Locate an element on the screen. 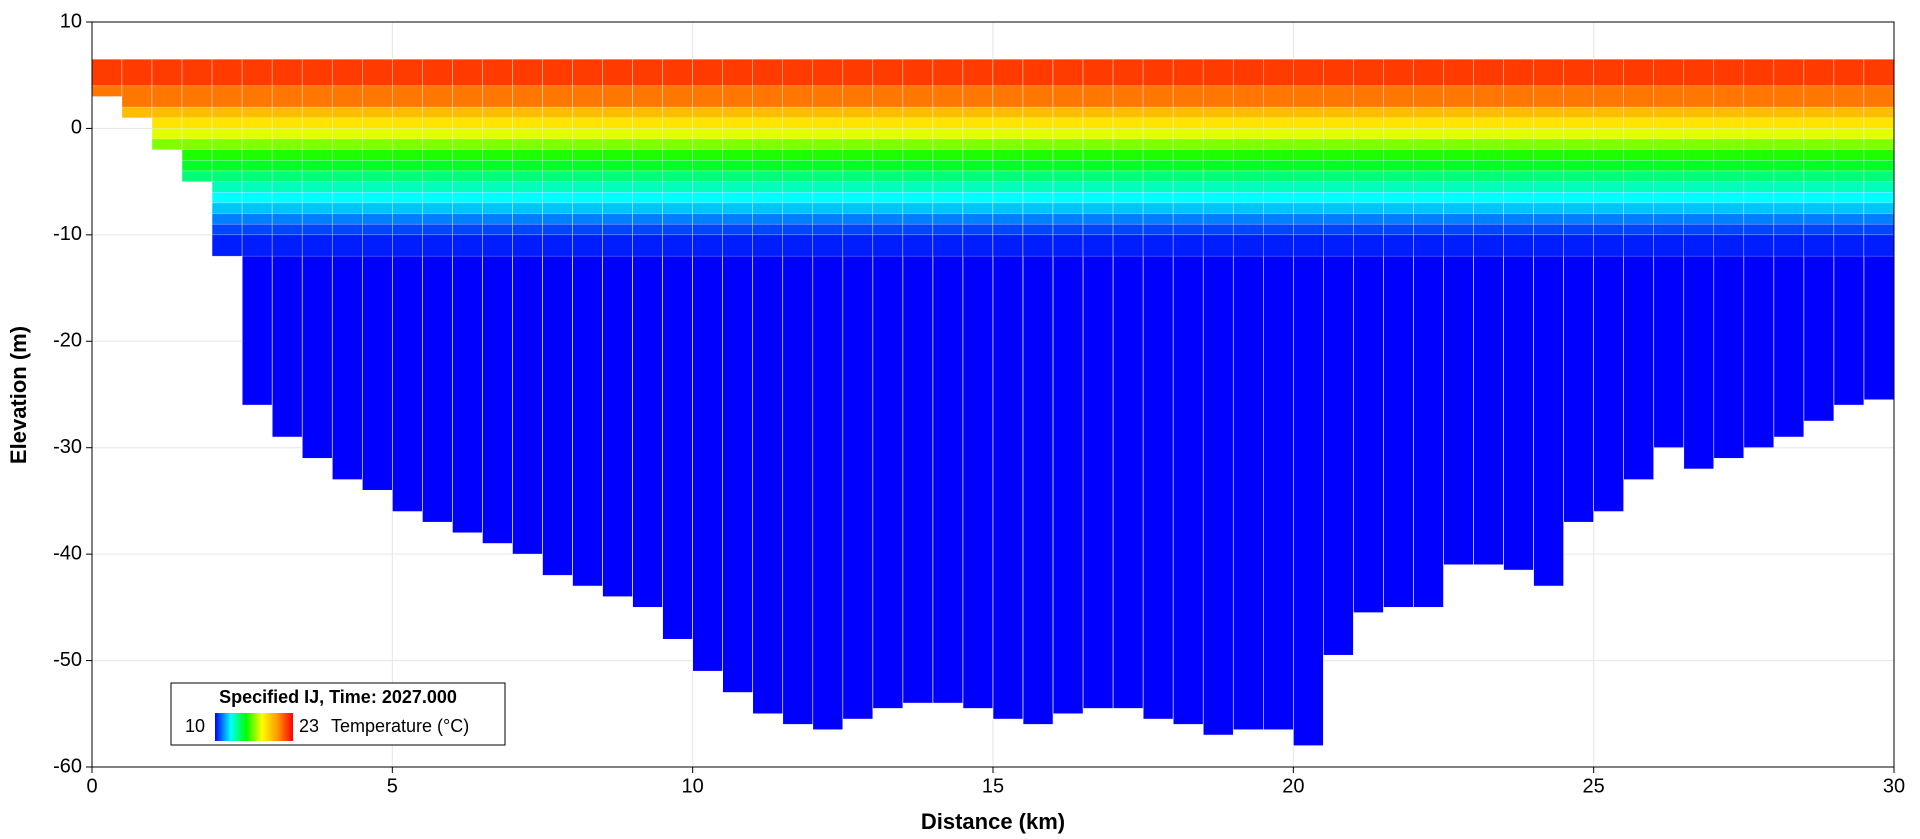 The width and height of the screenshot is (1920, 839). y-tick-label: -40 is located at coordinates (67, 553).